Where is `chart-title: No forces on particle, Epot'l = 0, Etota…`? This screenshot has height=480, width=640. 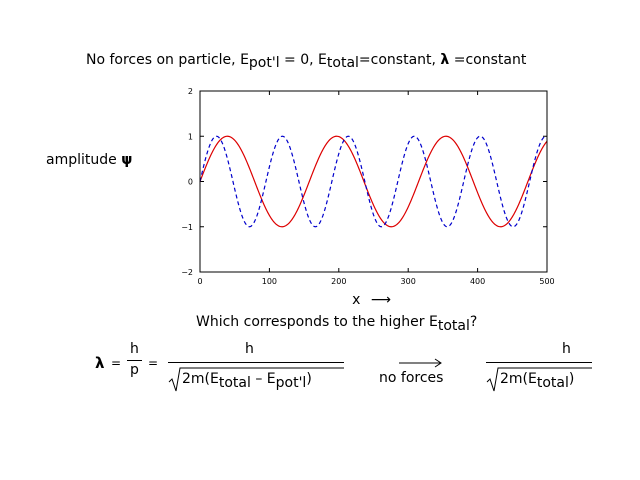
chart-title: No forces on particle, Epot'l = 0, Etota… is located at coordinates (306, 61).